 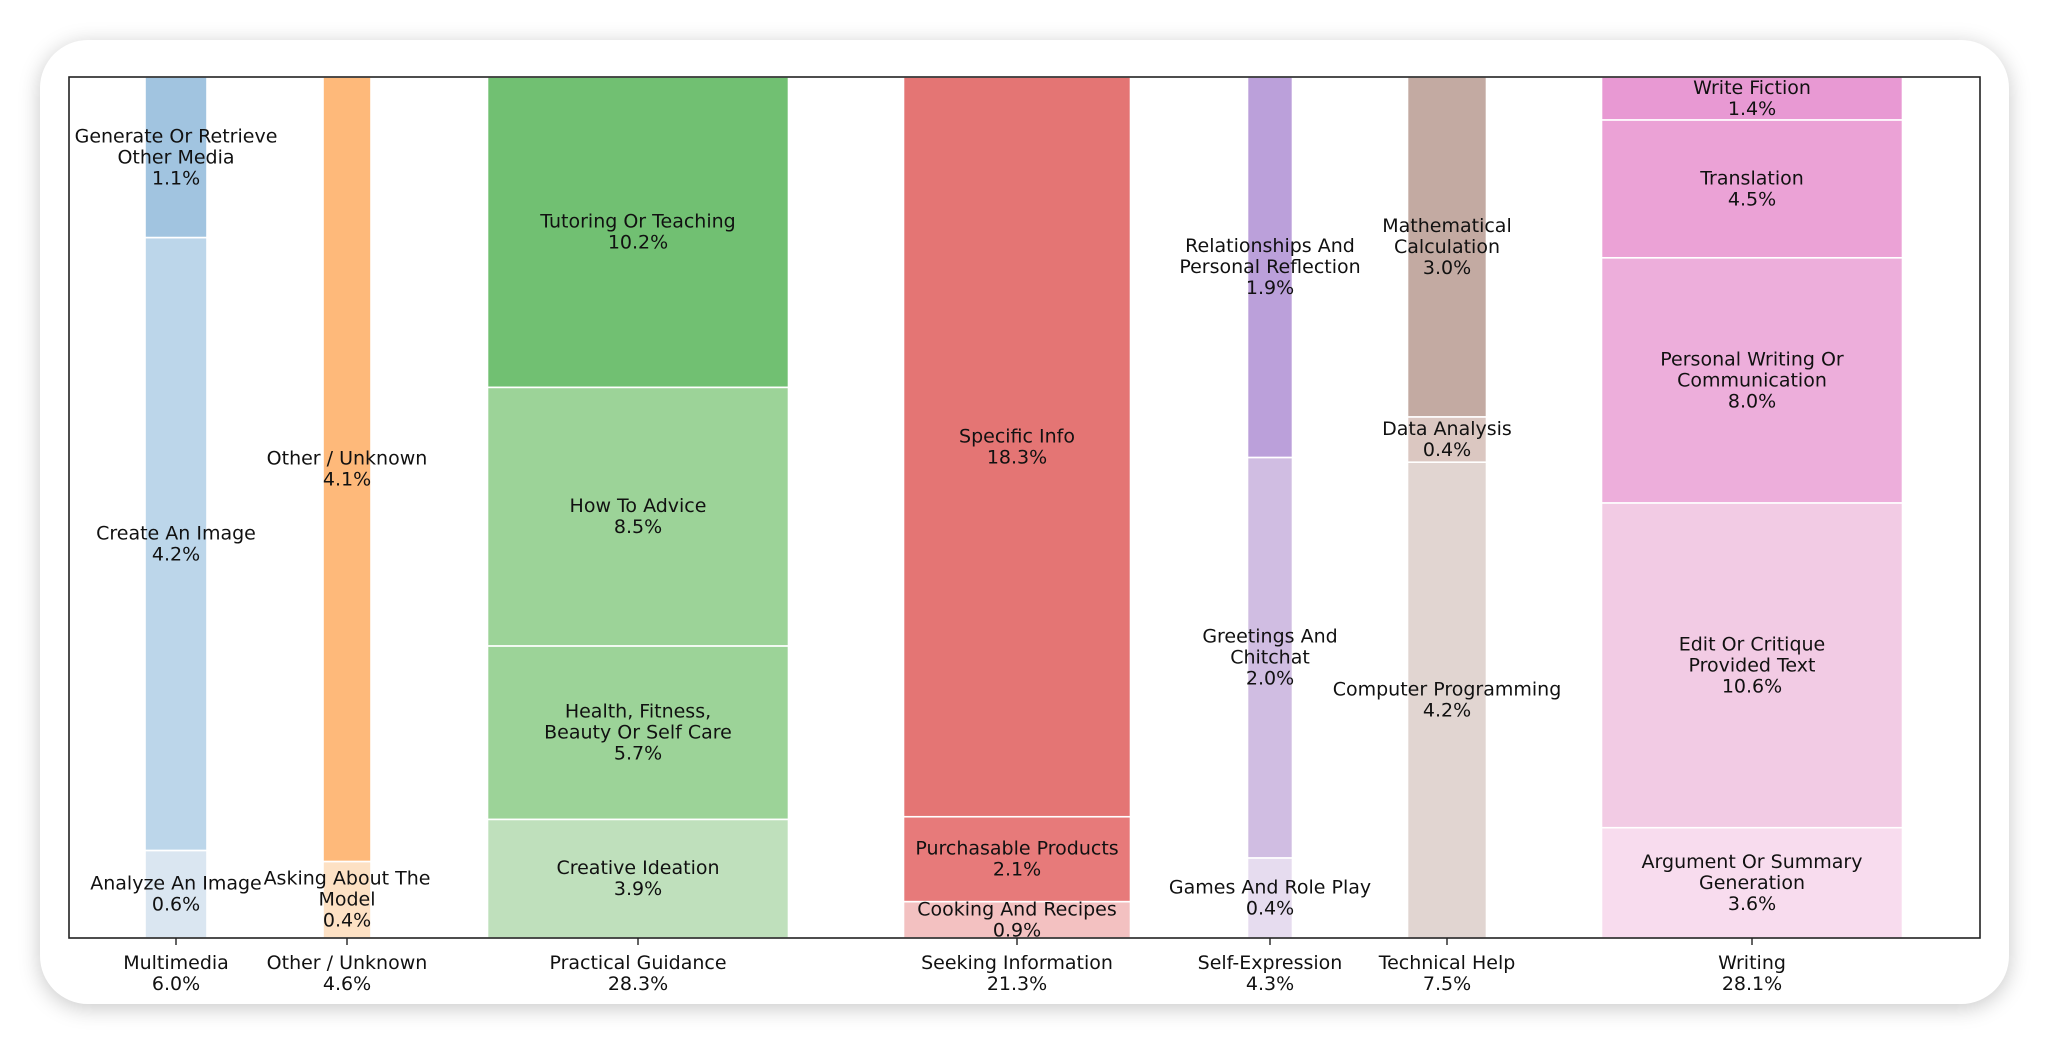 I want to click on segment-label-edit-or-critique-provided-text: Edit Or Critique Provided Text 10.6%, so click(x=1752, y=665).